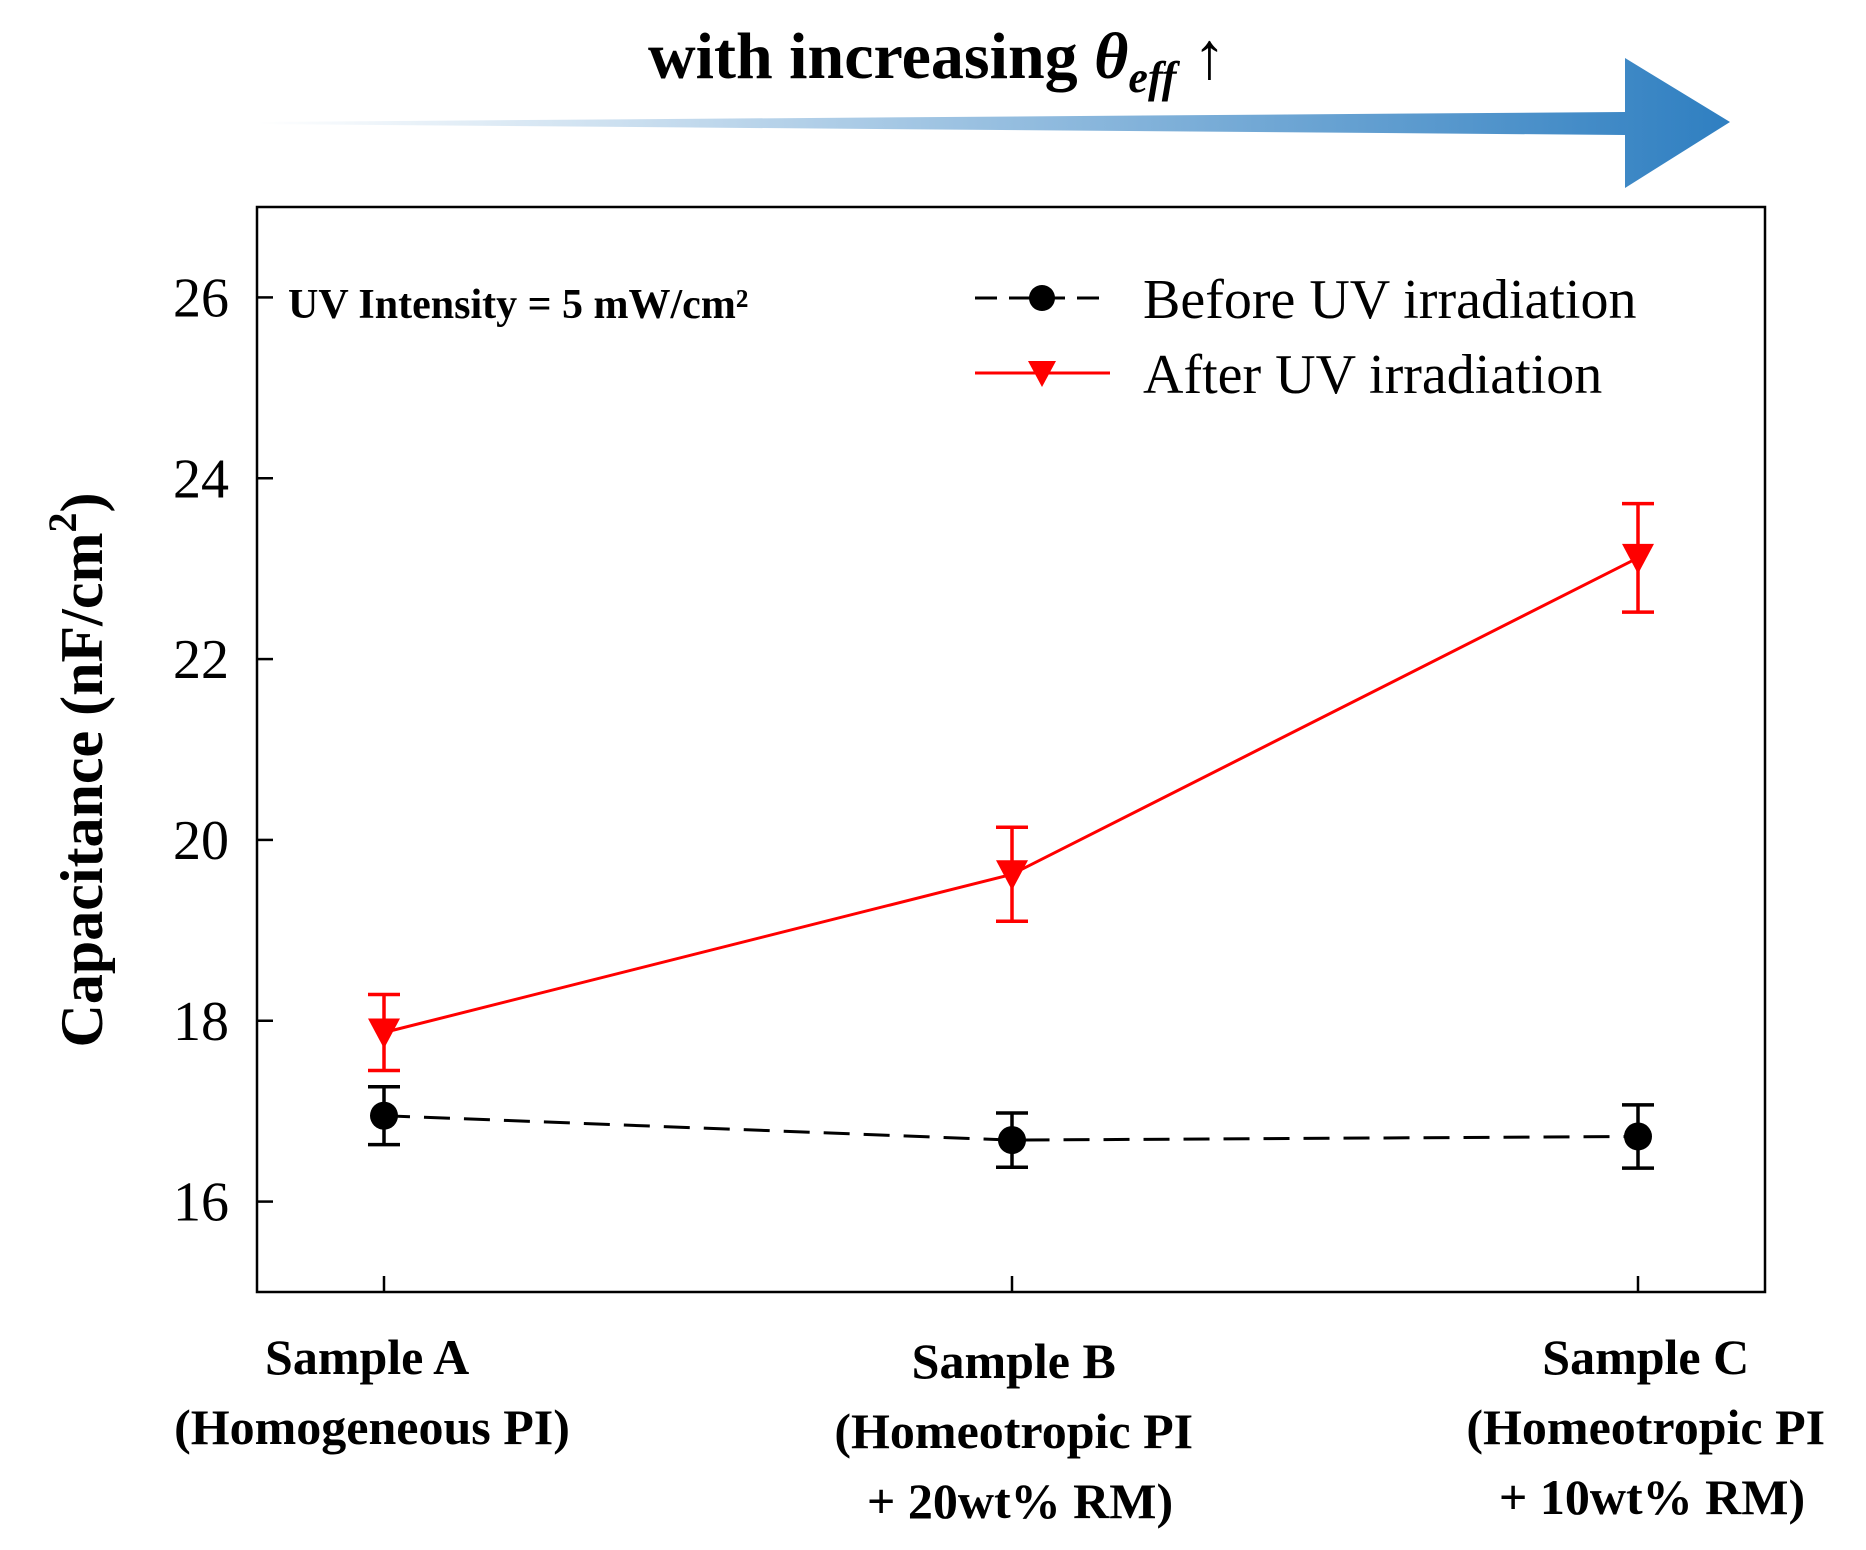 Image resolution: width=1866 pixels, height=1550 pixels. What do you see at coordinates (82, 790) in the screenshot?
I see `y-axis-label-main: Capacitance (nF/cm` at bounding box center [82, 790].